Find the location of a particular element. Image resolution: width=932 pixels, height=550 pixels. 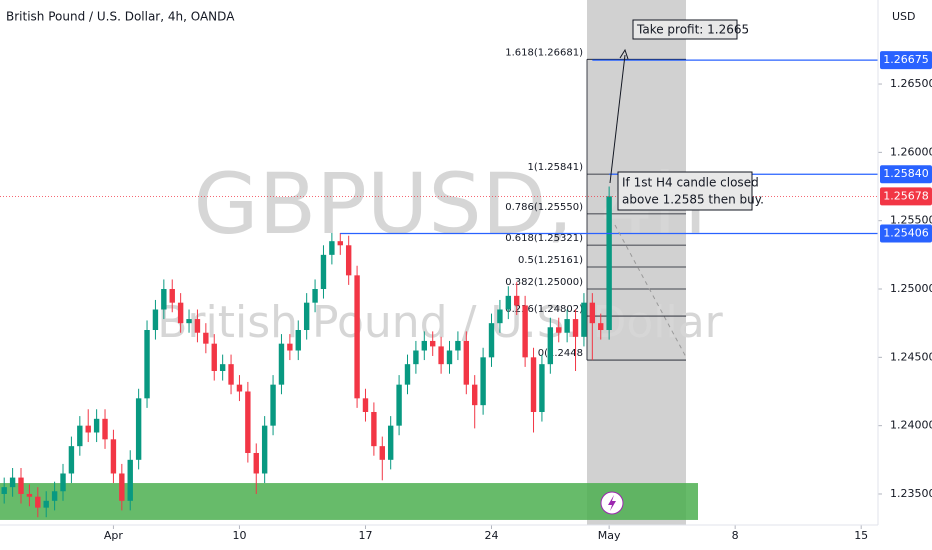

price-tag-label: 1.25678 is located at coordinates (906, 195).